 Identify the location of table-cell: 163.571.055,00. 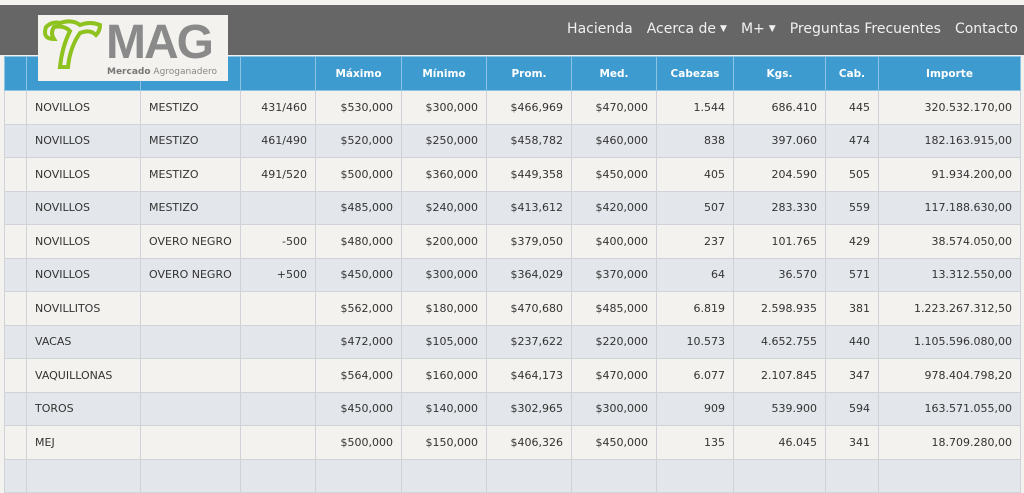
(949, 408).